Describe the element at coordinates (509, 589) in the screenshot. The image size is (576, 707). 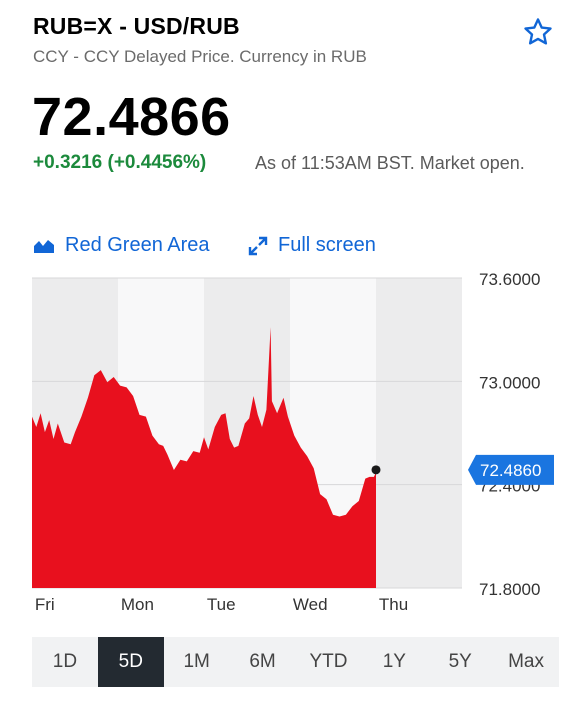
I see `y-tick-label: 71.8000` at that location.